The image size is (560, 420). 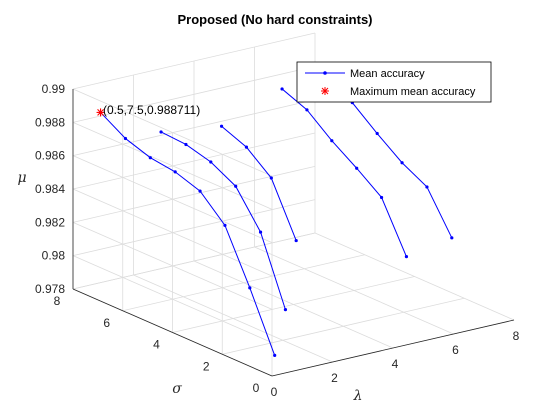 What do you see at coordinates (50, 122) in the screenshot?
I see `z-tick-label: 0.988` at bounding box center [50, 122].